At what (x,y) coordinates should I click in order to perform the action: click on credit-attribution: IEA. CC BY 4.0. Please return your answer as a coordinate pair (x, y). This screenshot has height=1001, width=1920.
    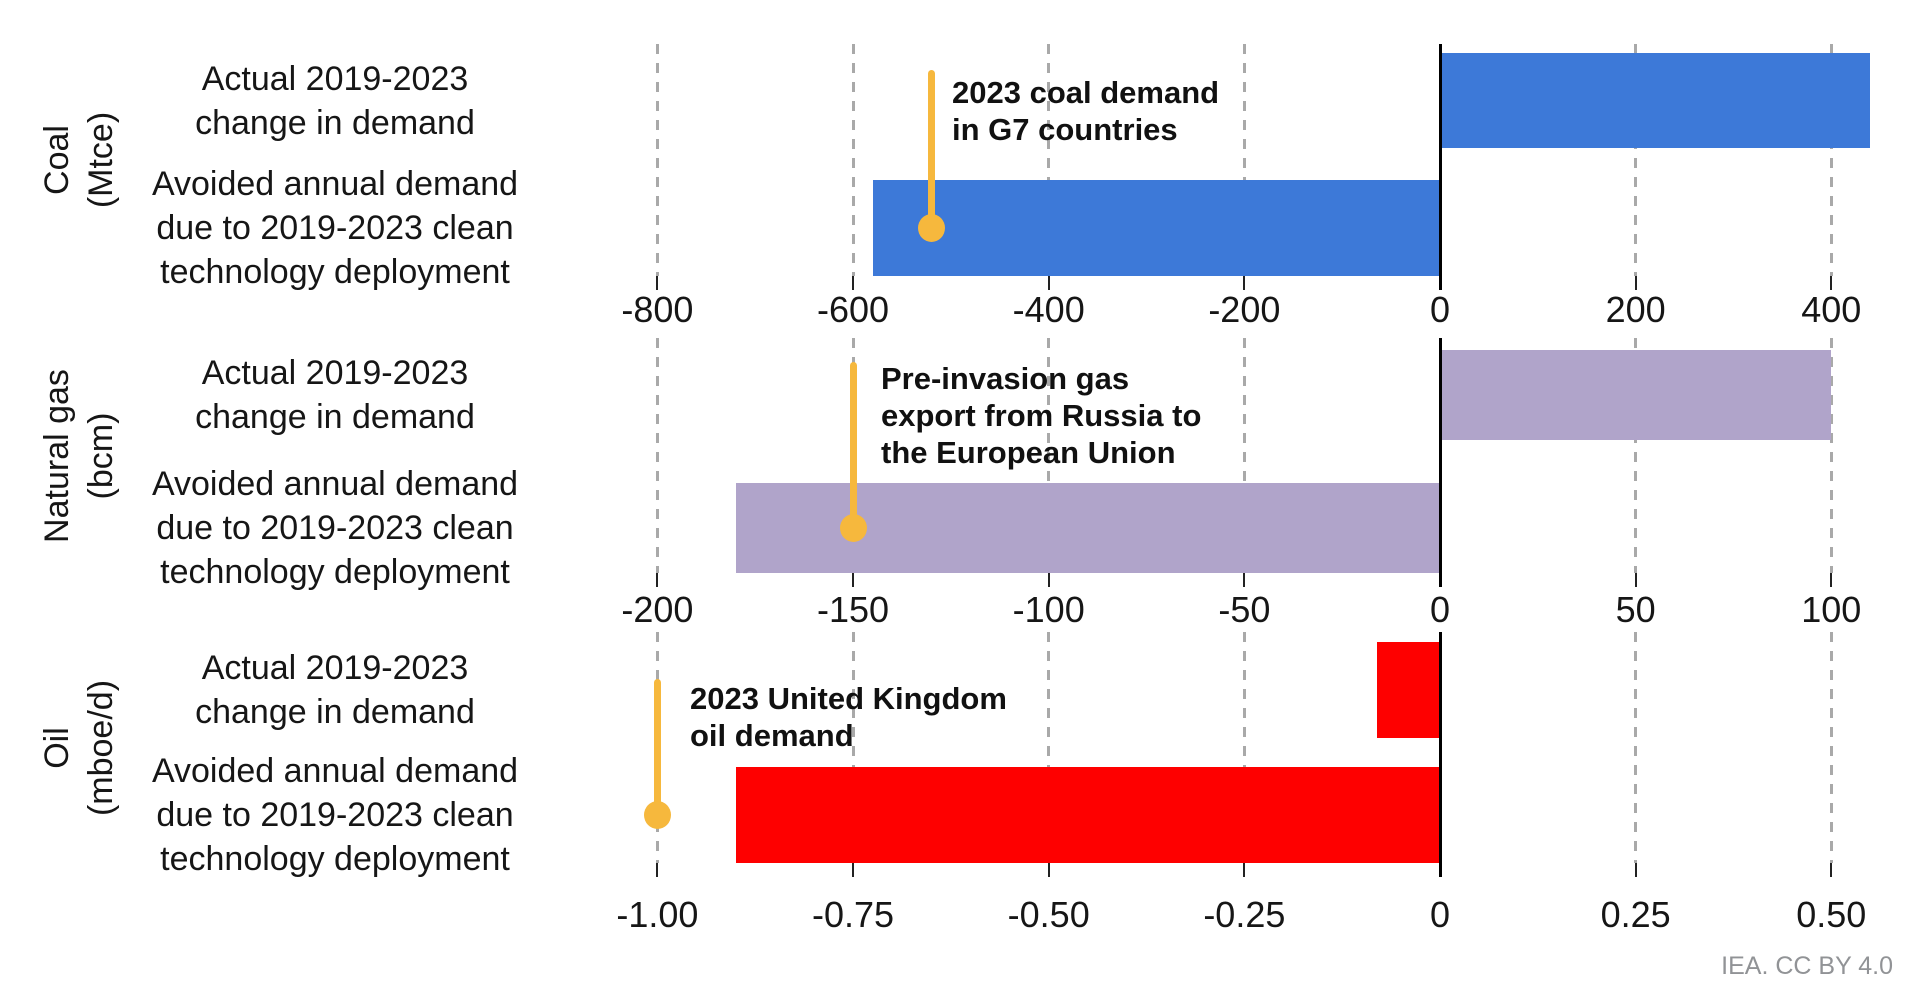
    Looking at the image, I should click on (1807, 966).